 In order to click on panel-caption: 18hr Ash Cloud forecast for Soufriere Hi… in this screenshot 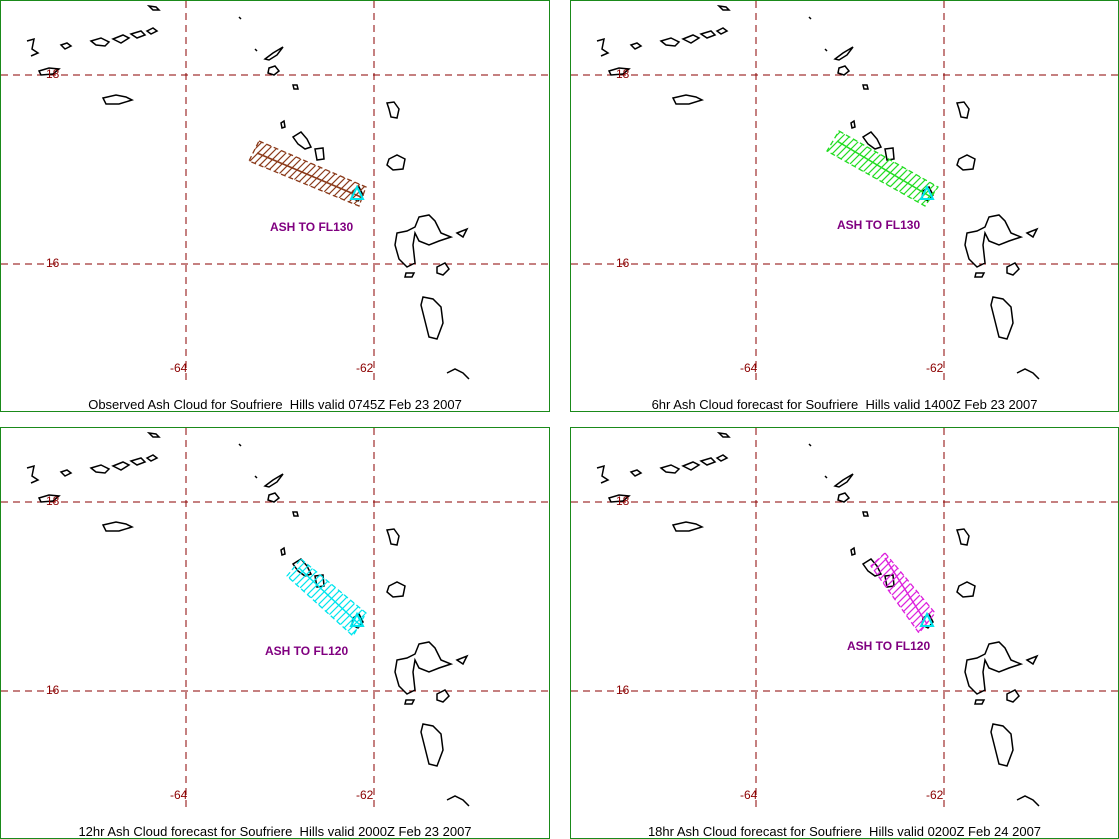, I will do `click(844, 831)`.